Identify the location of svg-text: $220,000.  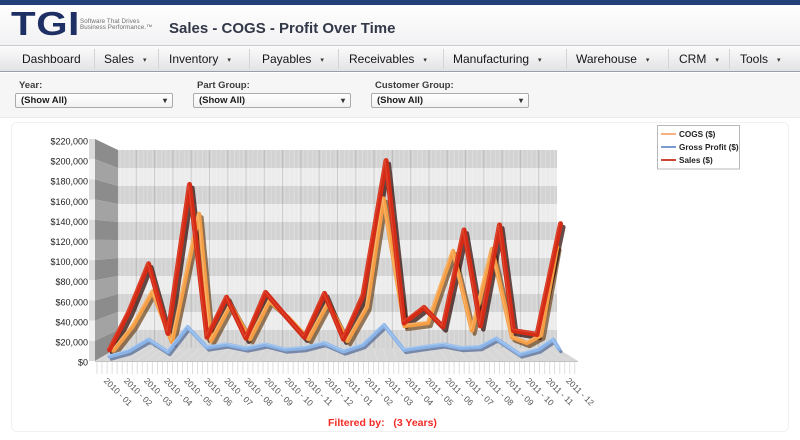
(69, 142).